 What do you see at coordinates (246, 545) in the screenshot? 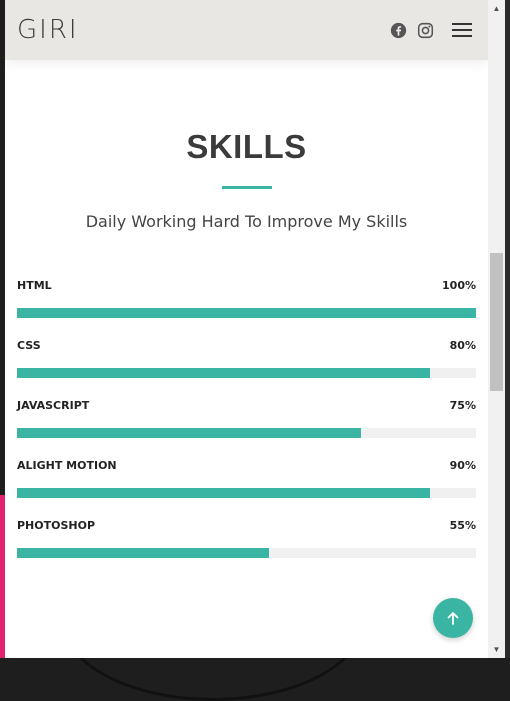
I see `skill-item: PHOTOSHOP 55%` at bounding box center [246, 545].